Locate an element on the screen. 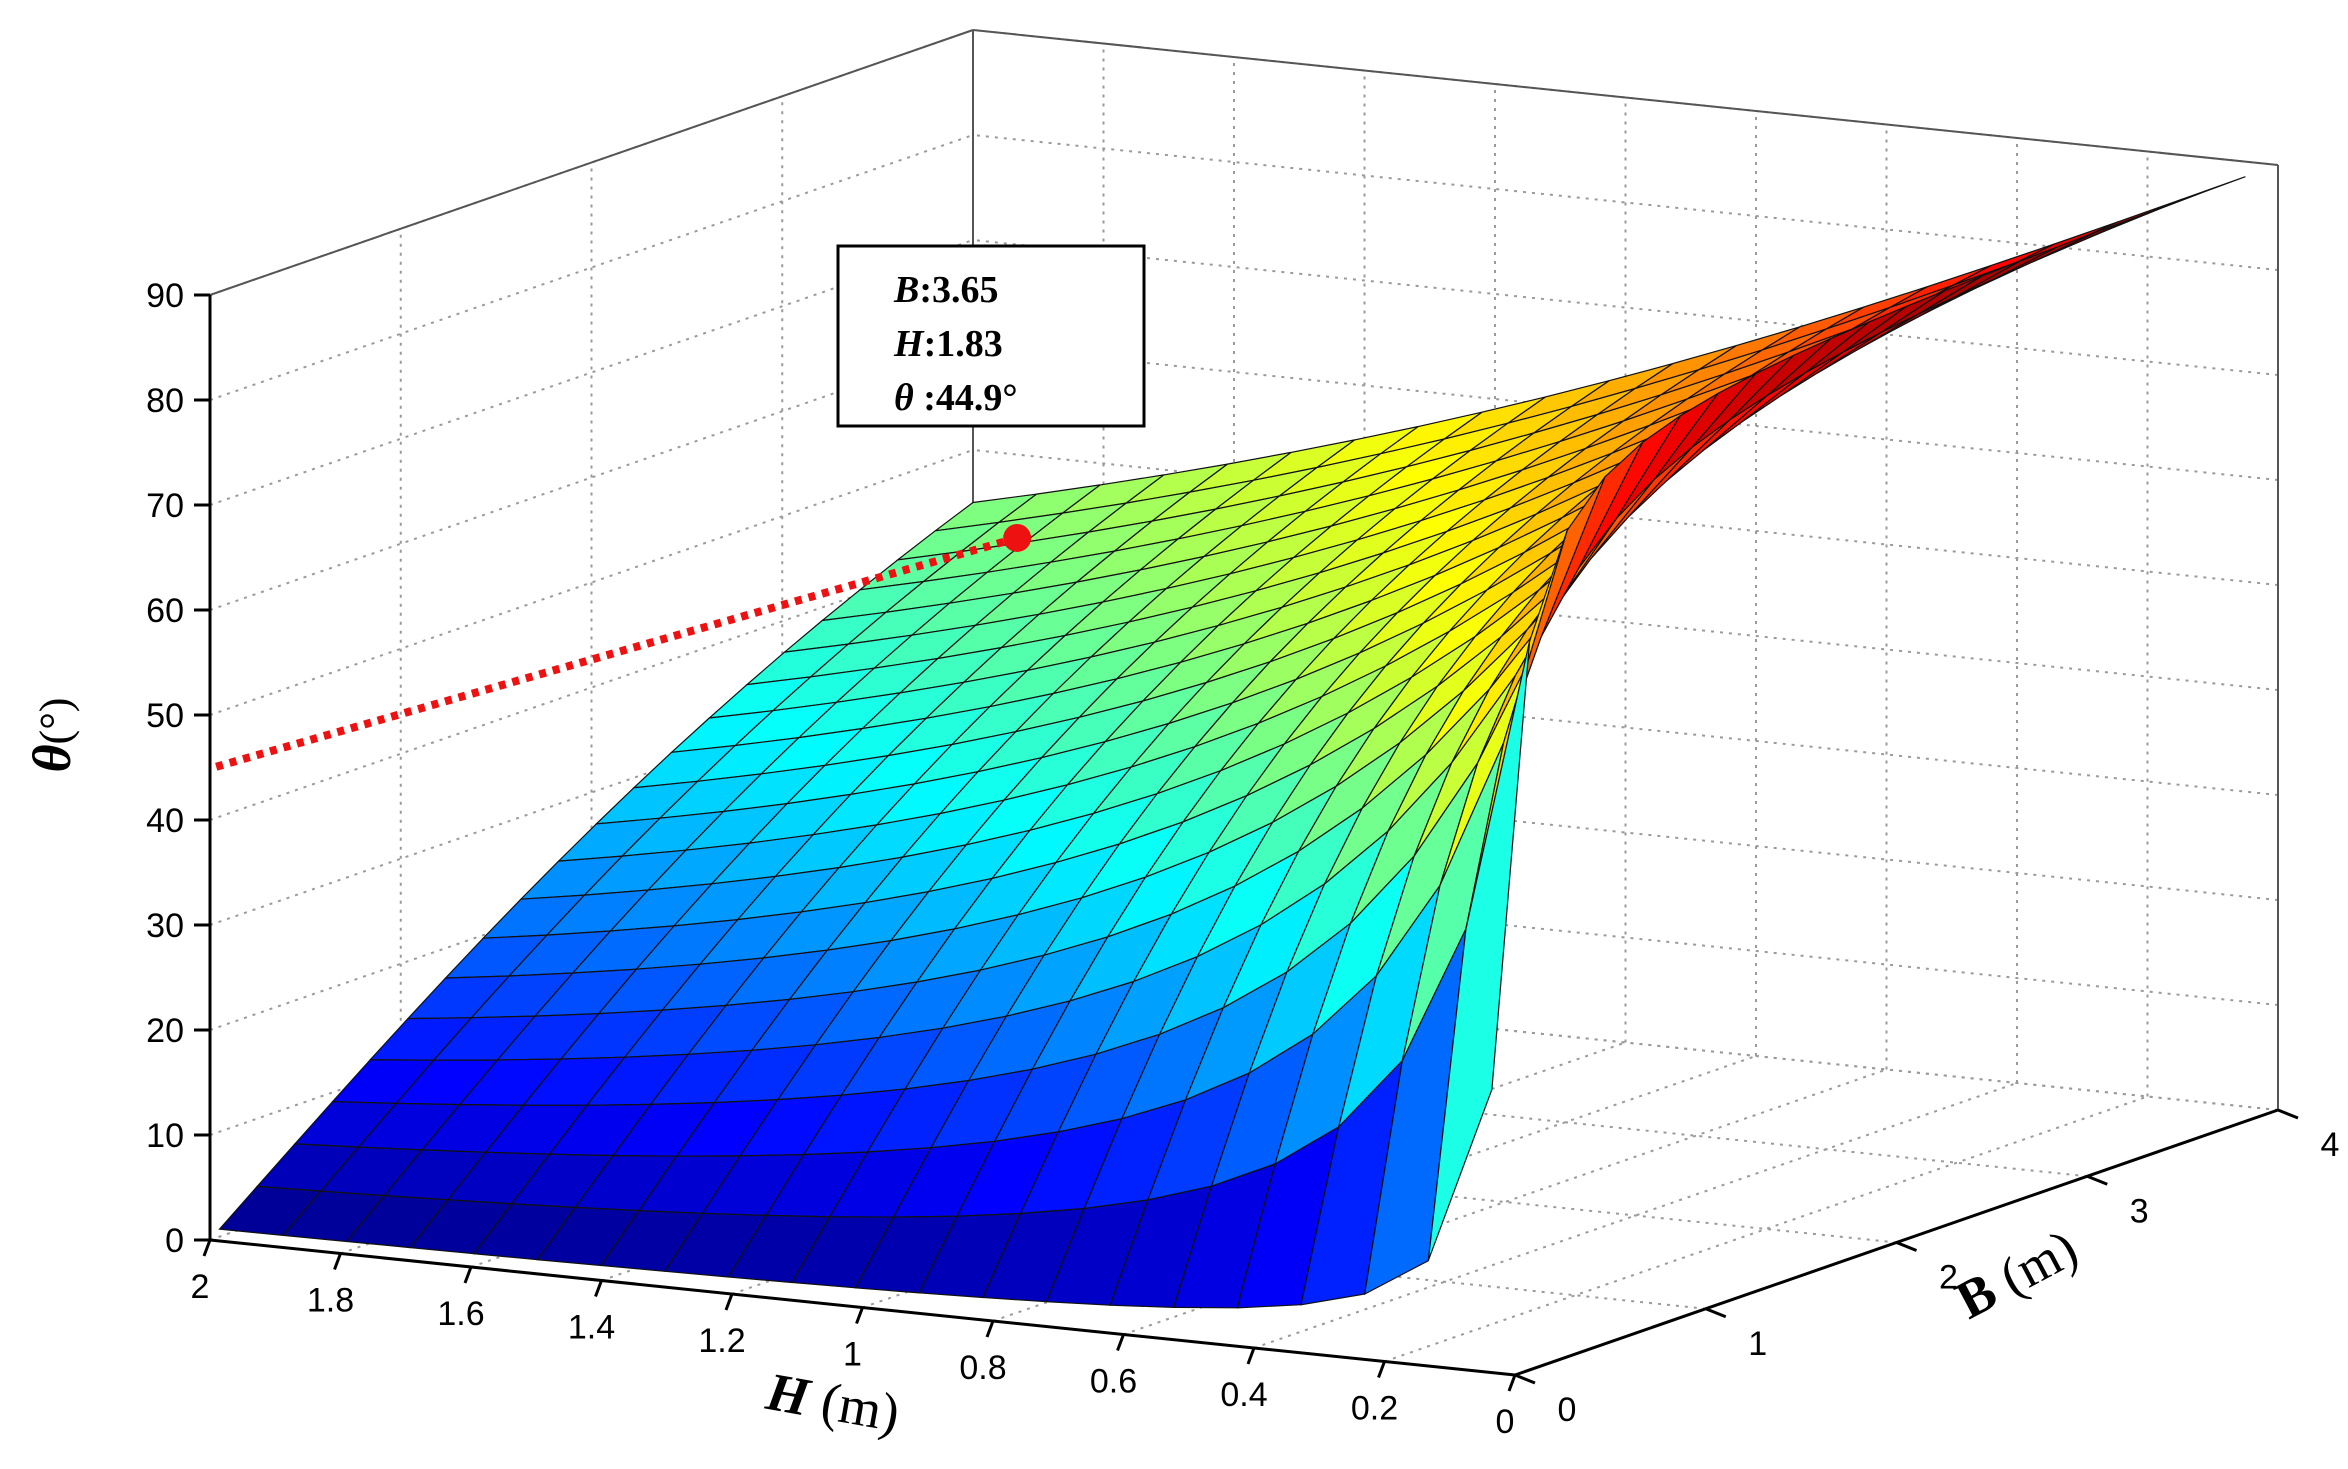  z-axis-label: θ(°) is located at coordinates (52, 735).